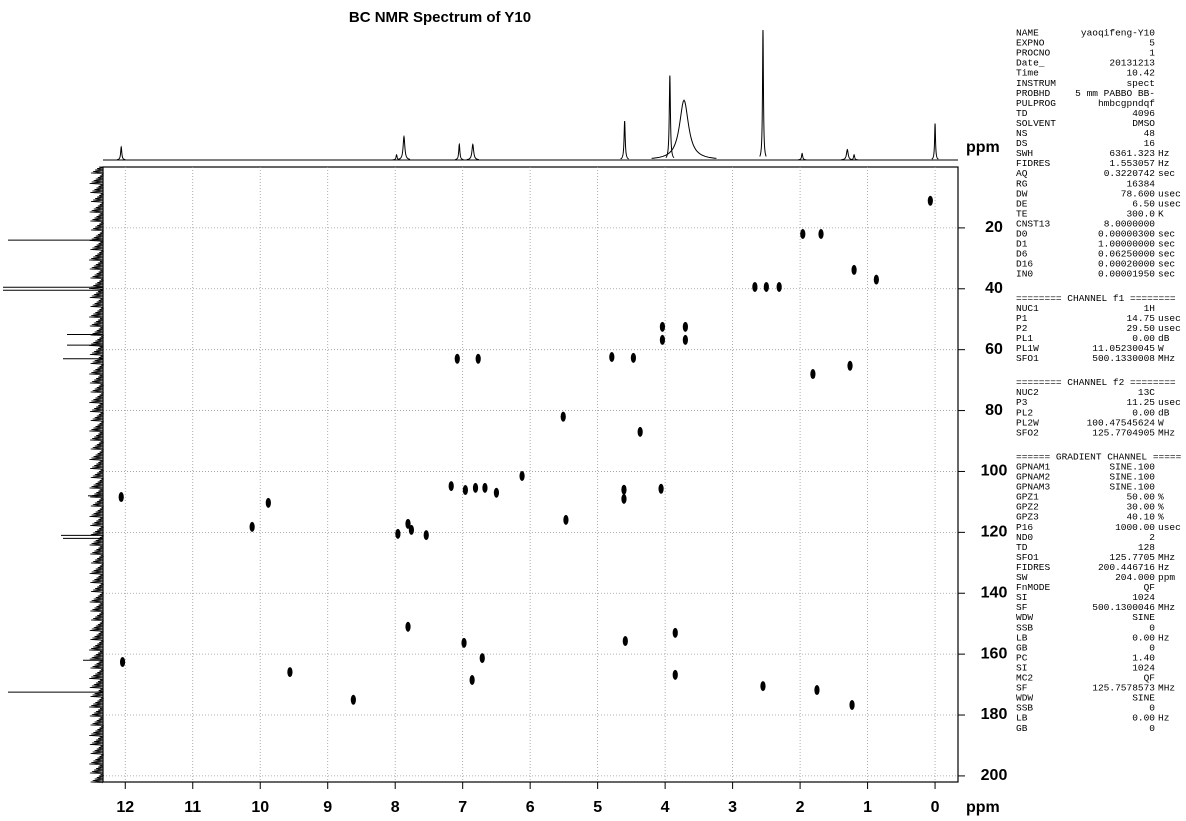  Describe the element at coordinates (994, 288) in the screenshot. I see `y-tick-label: 40` at that location.